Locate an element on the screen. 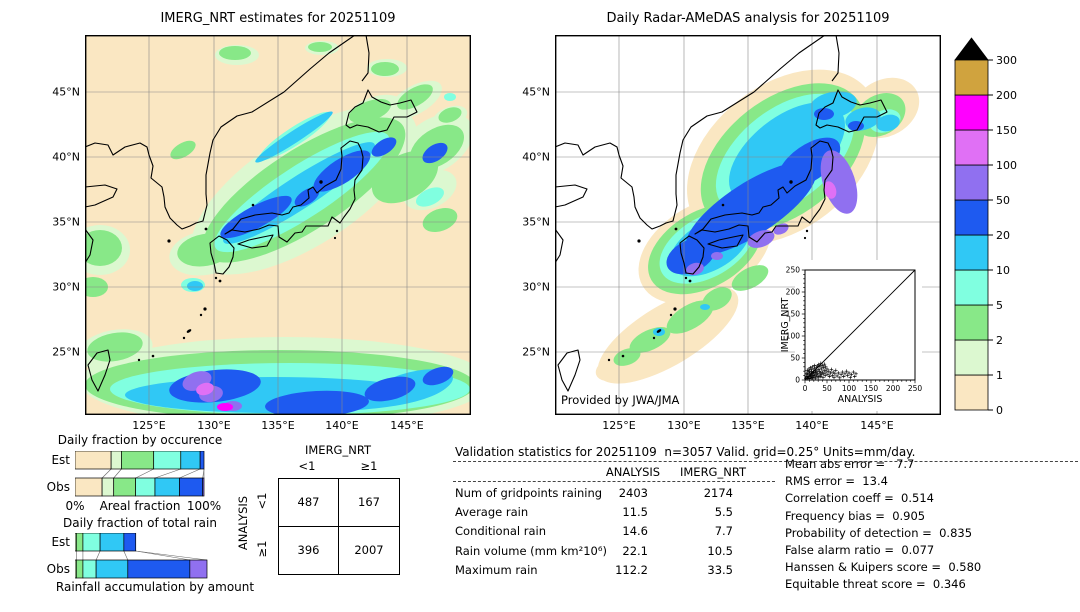 The width and height of the screenshot is (1080, 612). inset-x-tick-label: 50 is located at coordinates (827, 388).